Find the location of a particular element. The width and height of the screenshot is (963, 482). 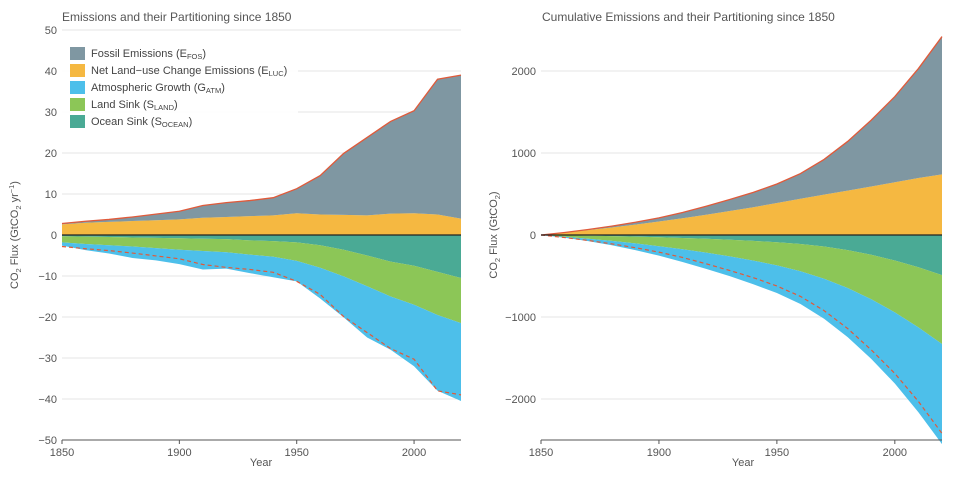

legend-swatch-land-use is located at coordinates (77, 70).